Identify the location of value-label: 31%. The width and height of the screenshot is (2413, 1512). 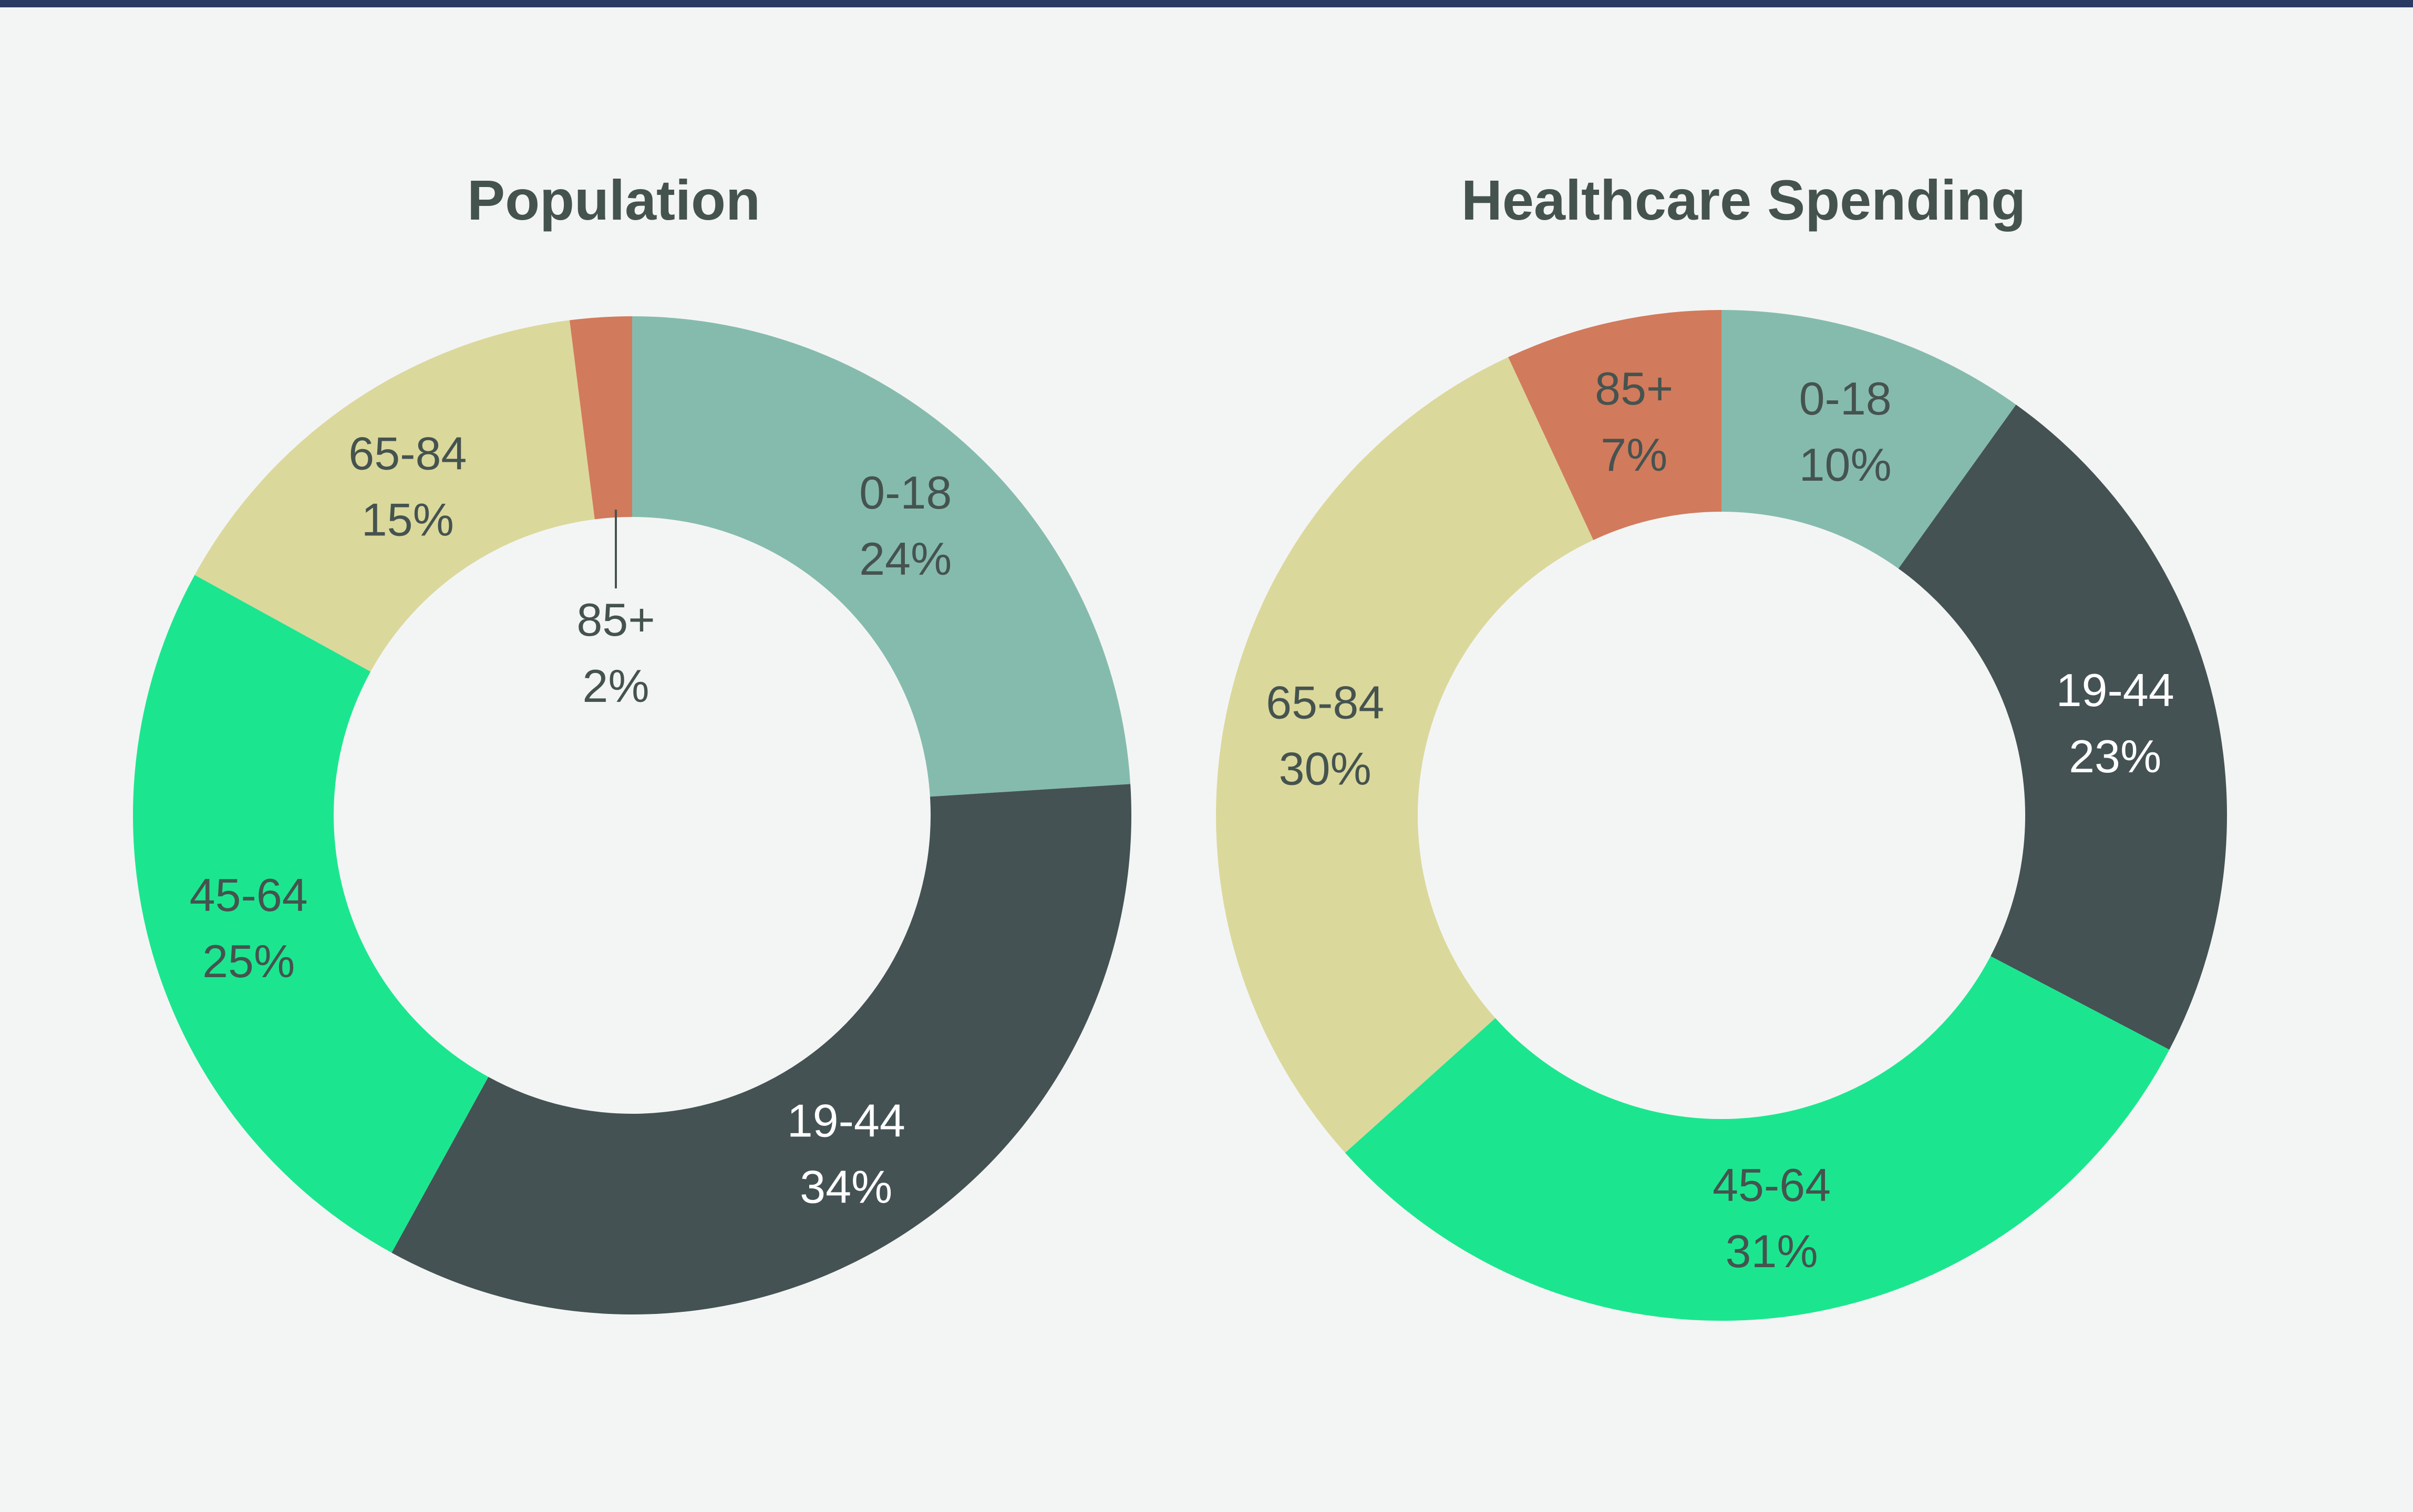
(1771, 1251).